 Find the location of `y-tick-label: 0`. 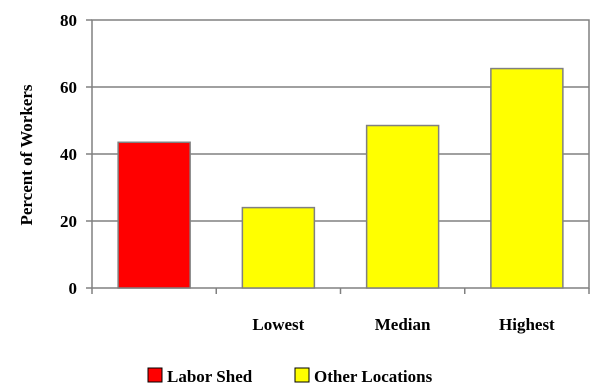

y-tick-label: 0 is located at coordinates (73, 288).